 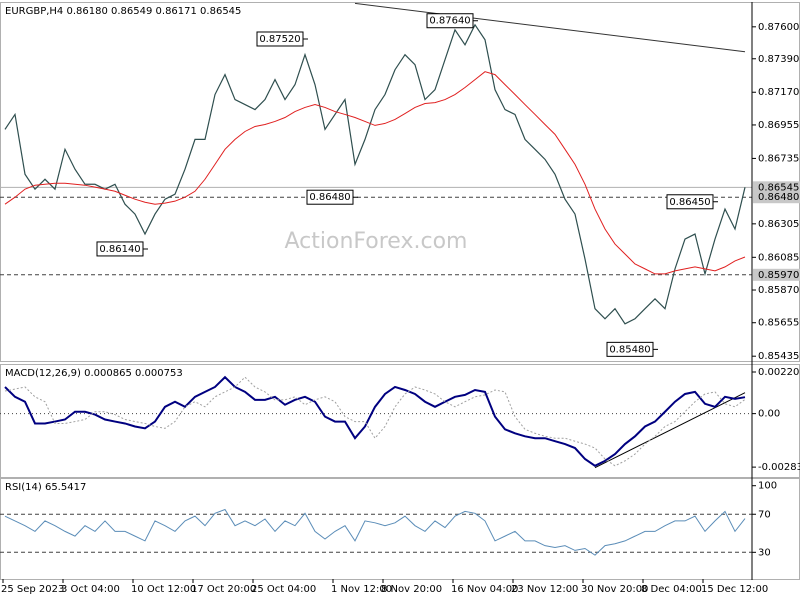 What do you see at coordinates (778, 59) in the screenshot?
I see `y-tick-label: 0.87390` at bounding box center [778, 59].